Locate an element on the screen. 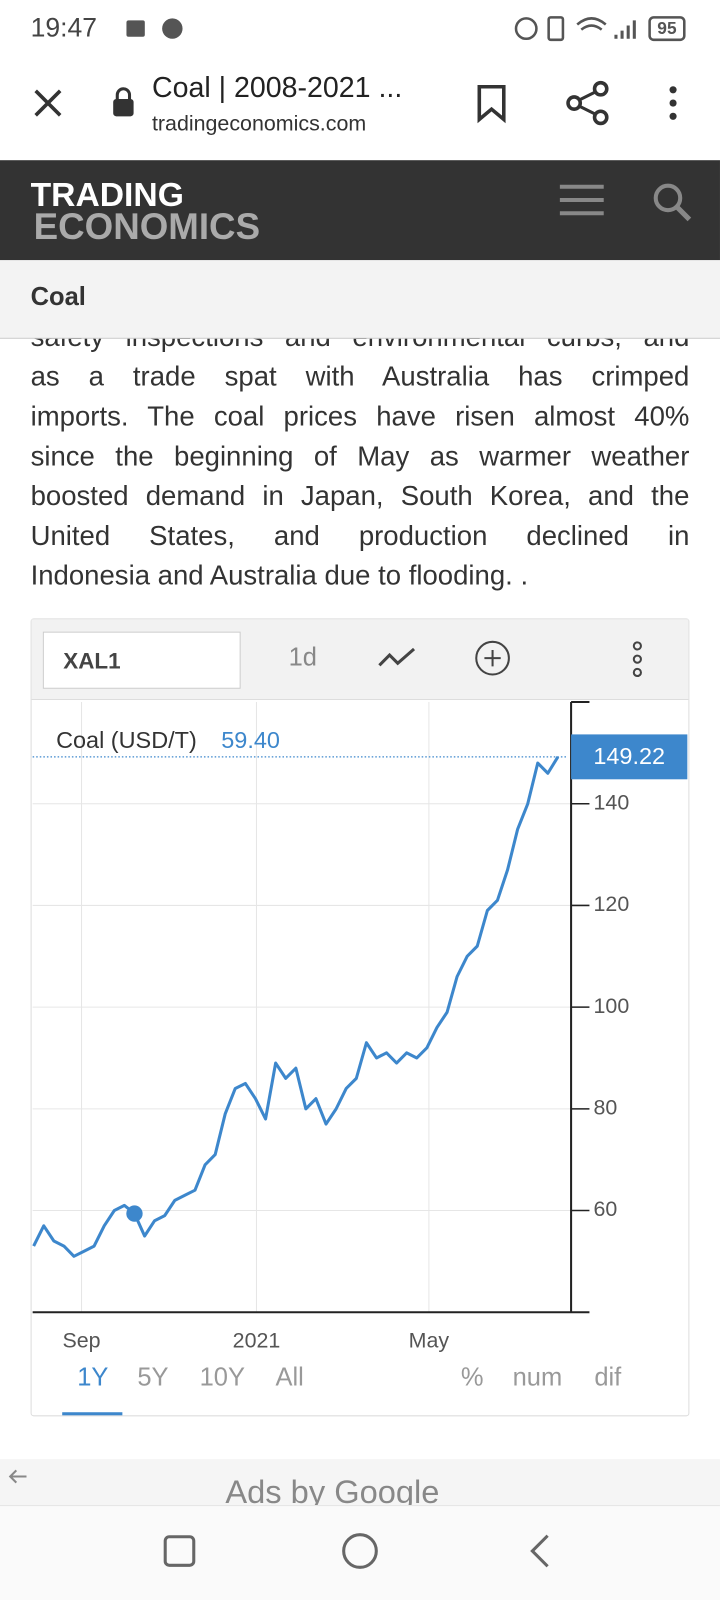 The width and height of the screenshot is (720, 1600). logo-line2: ECONOMICS is located at coordinates (147, 226).